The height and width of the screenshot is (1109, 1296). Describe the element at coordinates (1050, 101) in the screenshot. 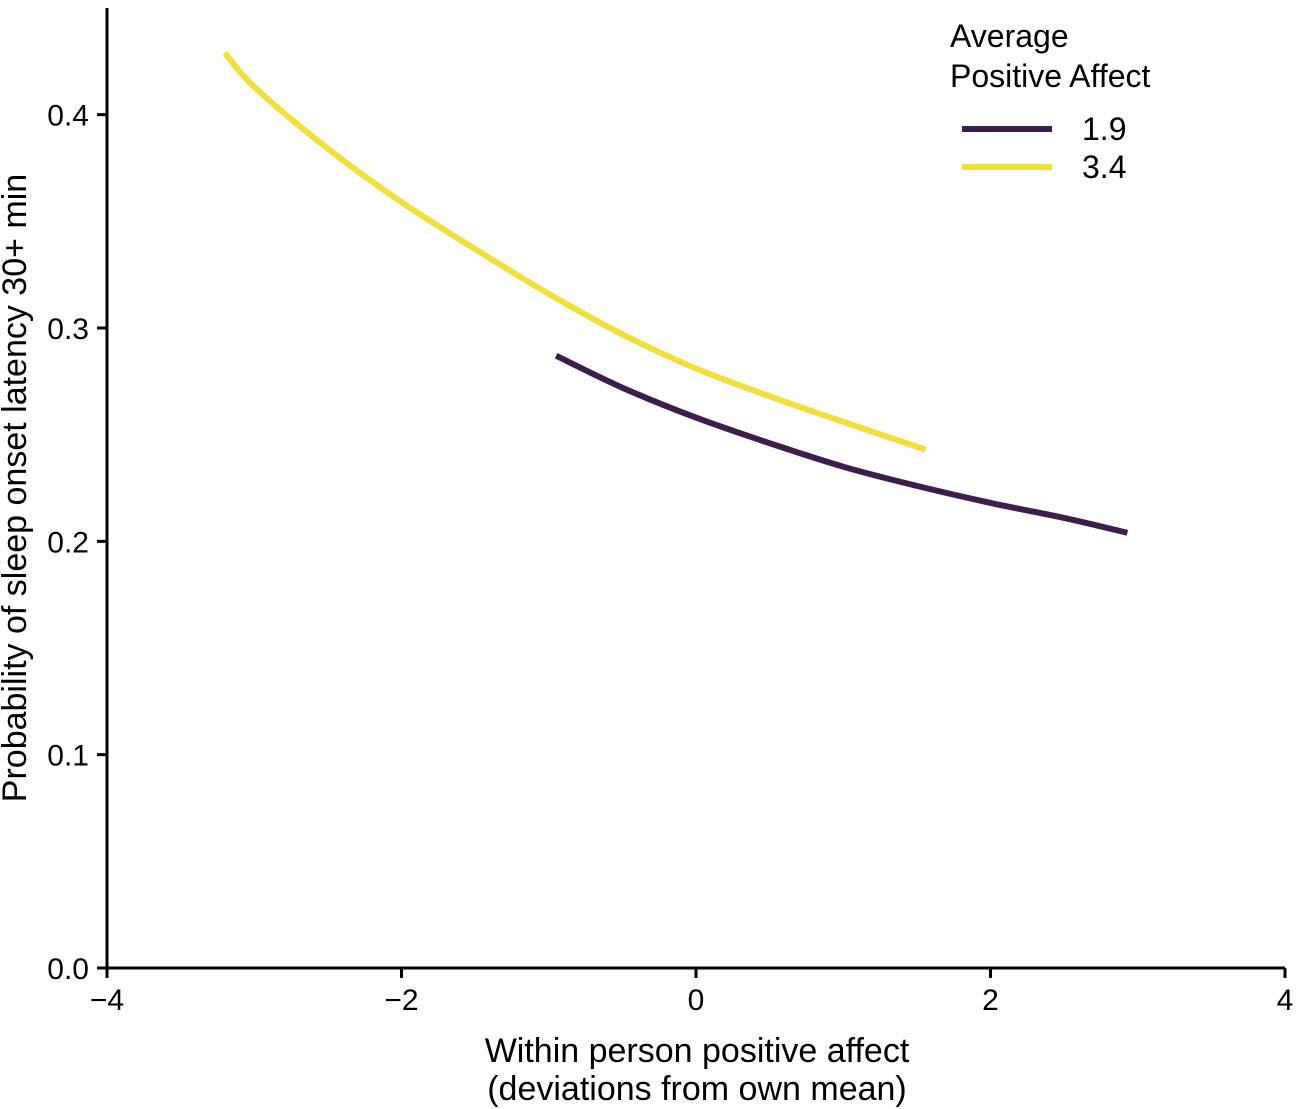

I see `legend: Average Positive Affect 1.93.4` at that location.